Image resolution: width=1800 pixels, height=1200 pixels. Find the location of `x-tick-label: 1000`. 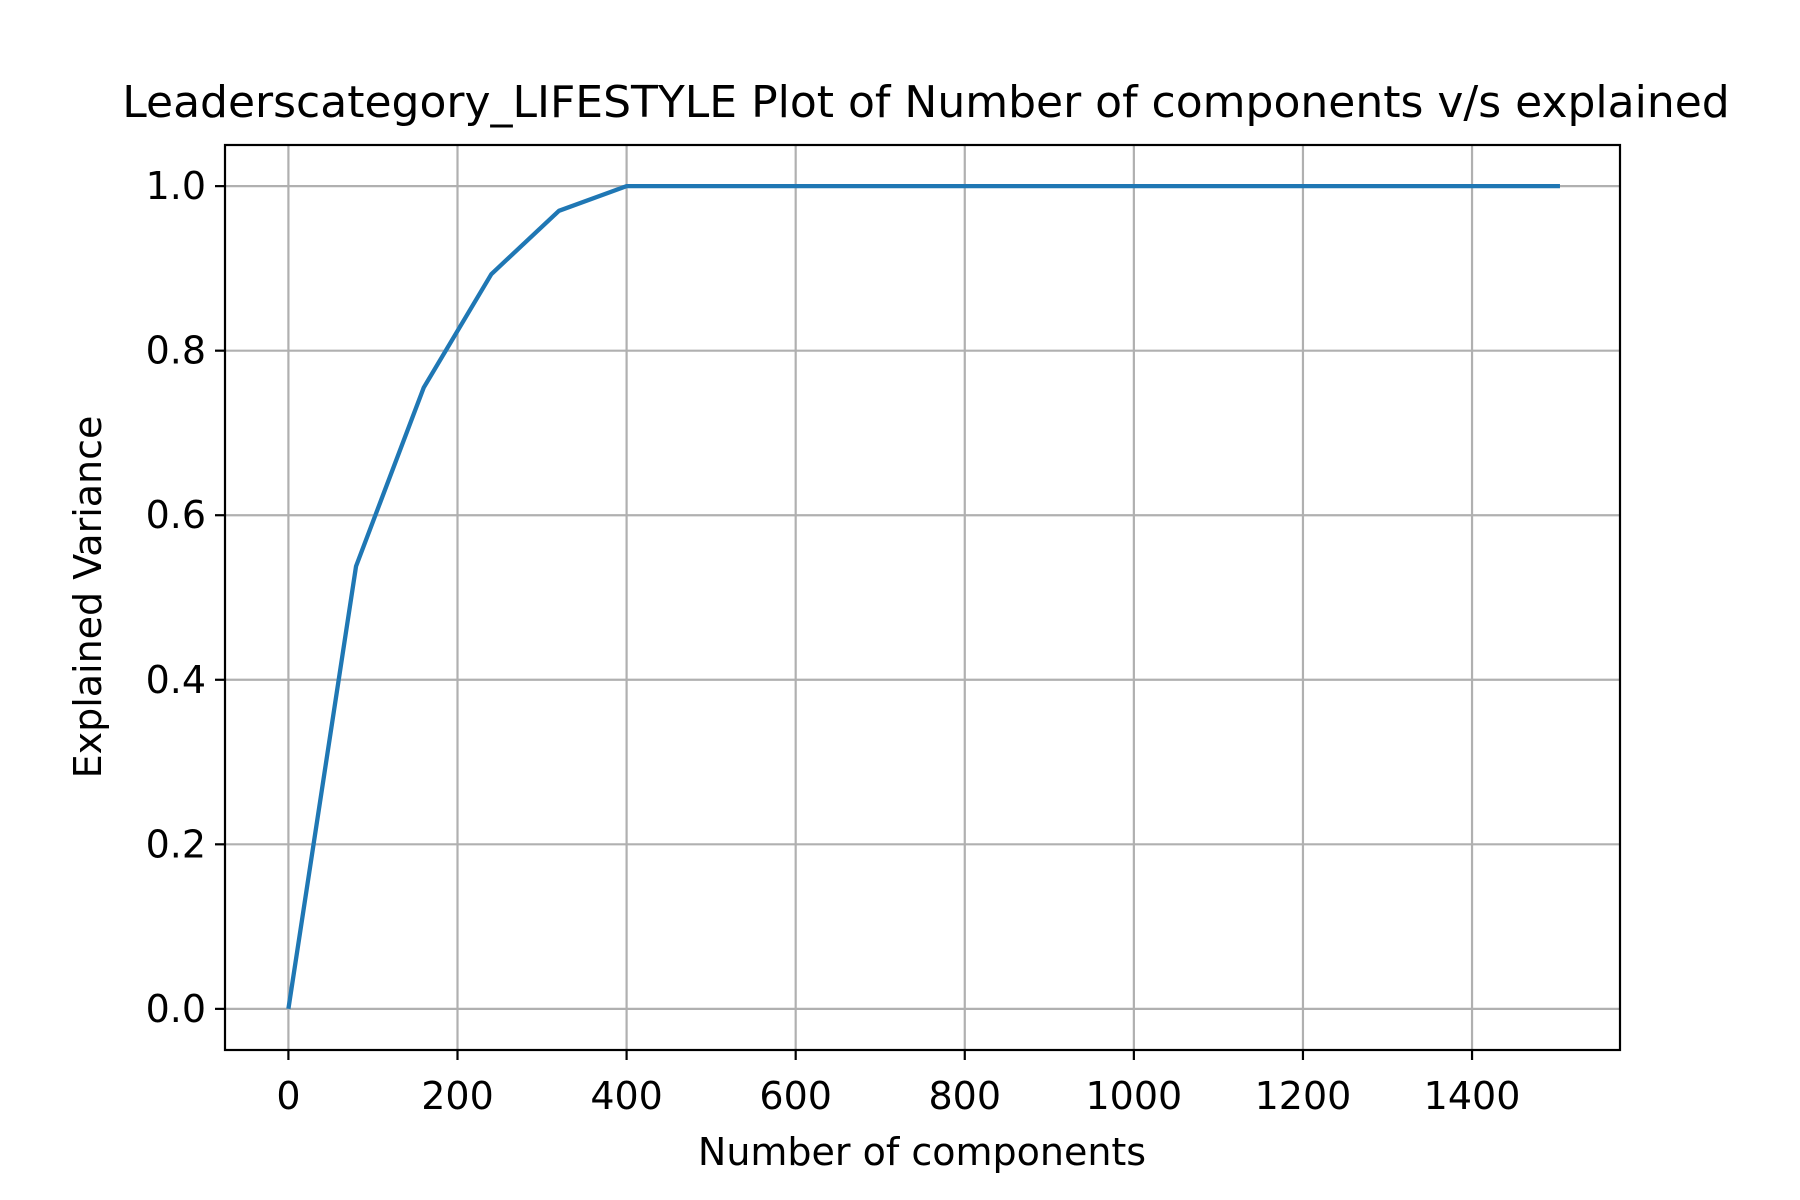

x-tick-label: 1000 is located at coordinates (1134, 1096).